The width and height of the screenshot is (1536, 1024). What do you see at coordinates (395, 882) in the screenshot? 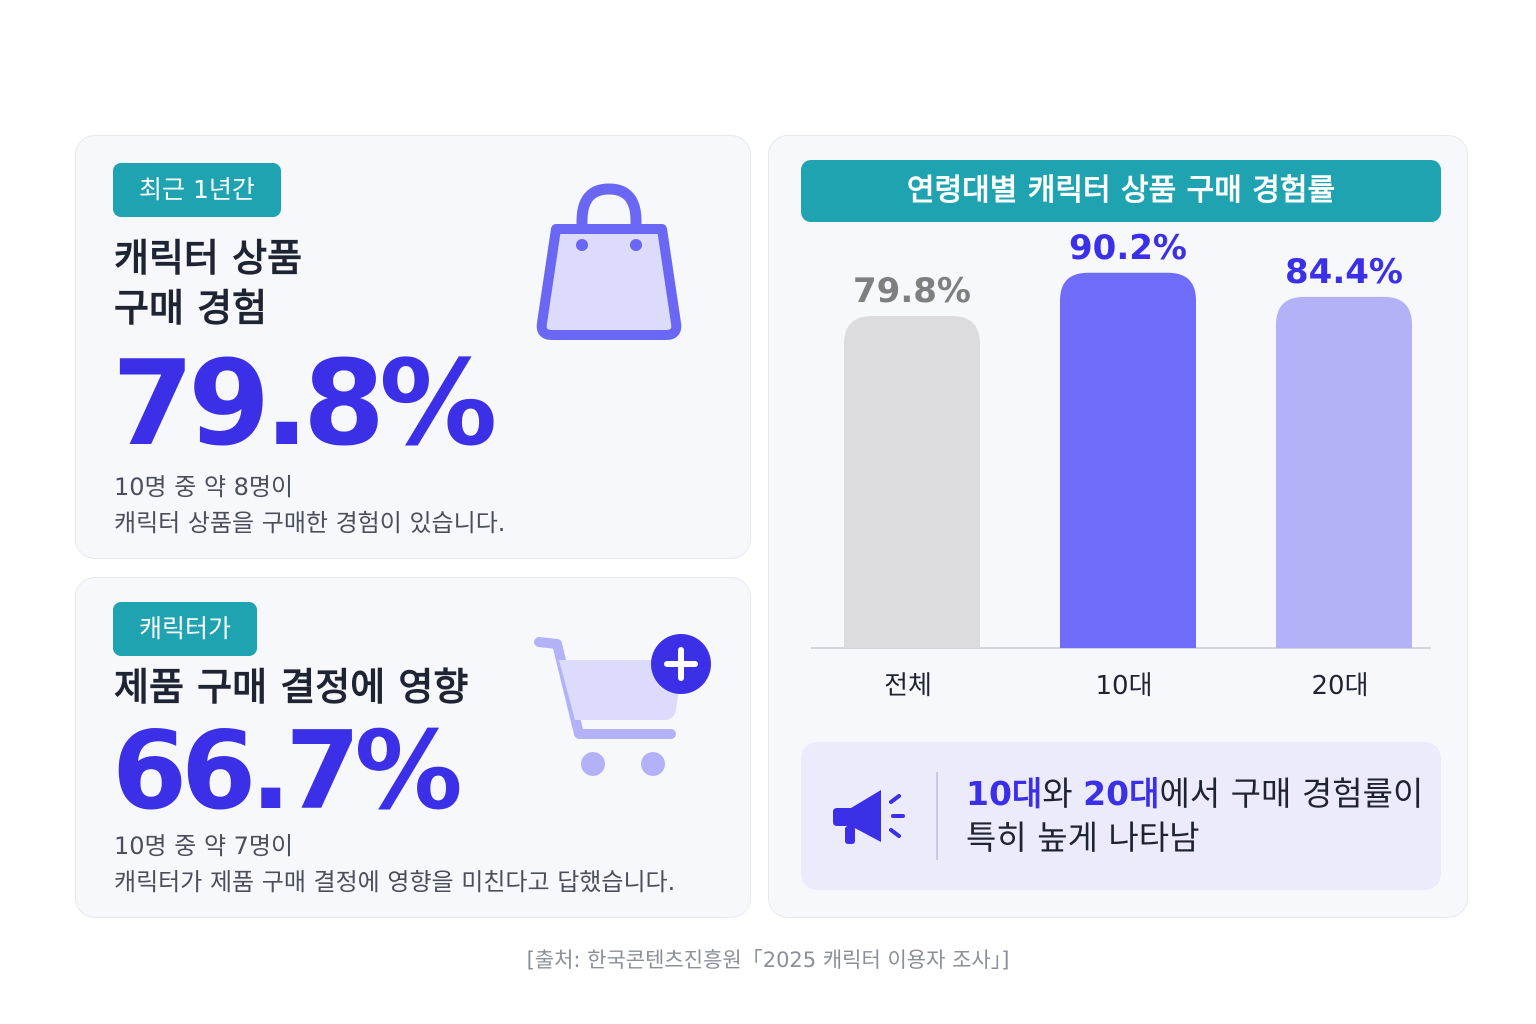
I see `card2-desc-line2: 캐릭터가 제품 구매 결정에 영향을 미친다고 답했습니다.` at bounding box center [395, 882].